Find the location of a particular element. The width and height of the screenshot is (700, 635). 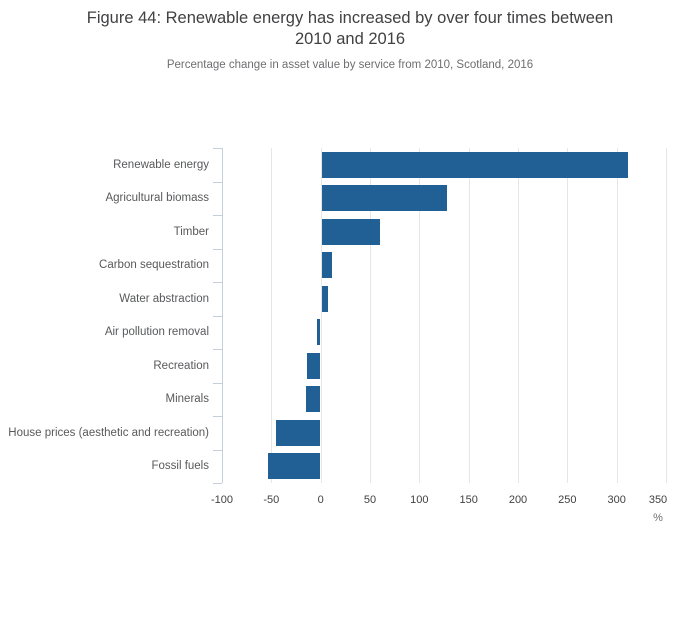

bar-air-pollution-removal is located at coordinates (318, 332).